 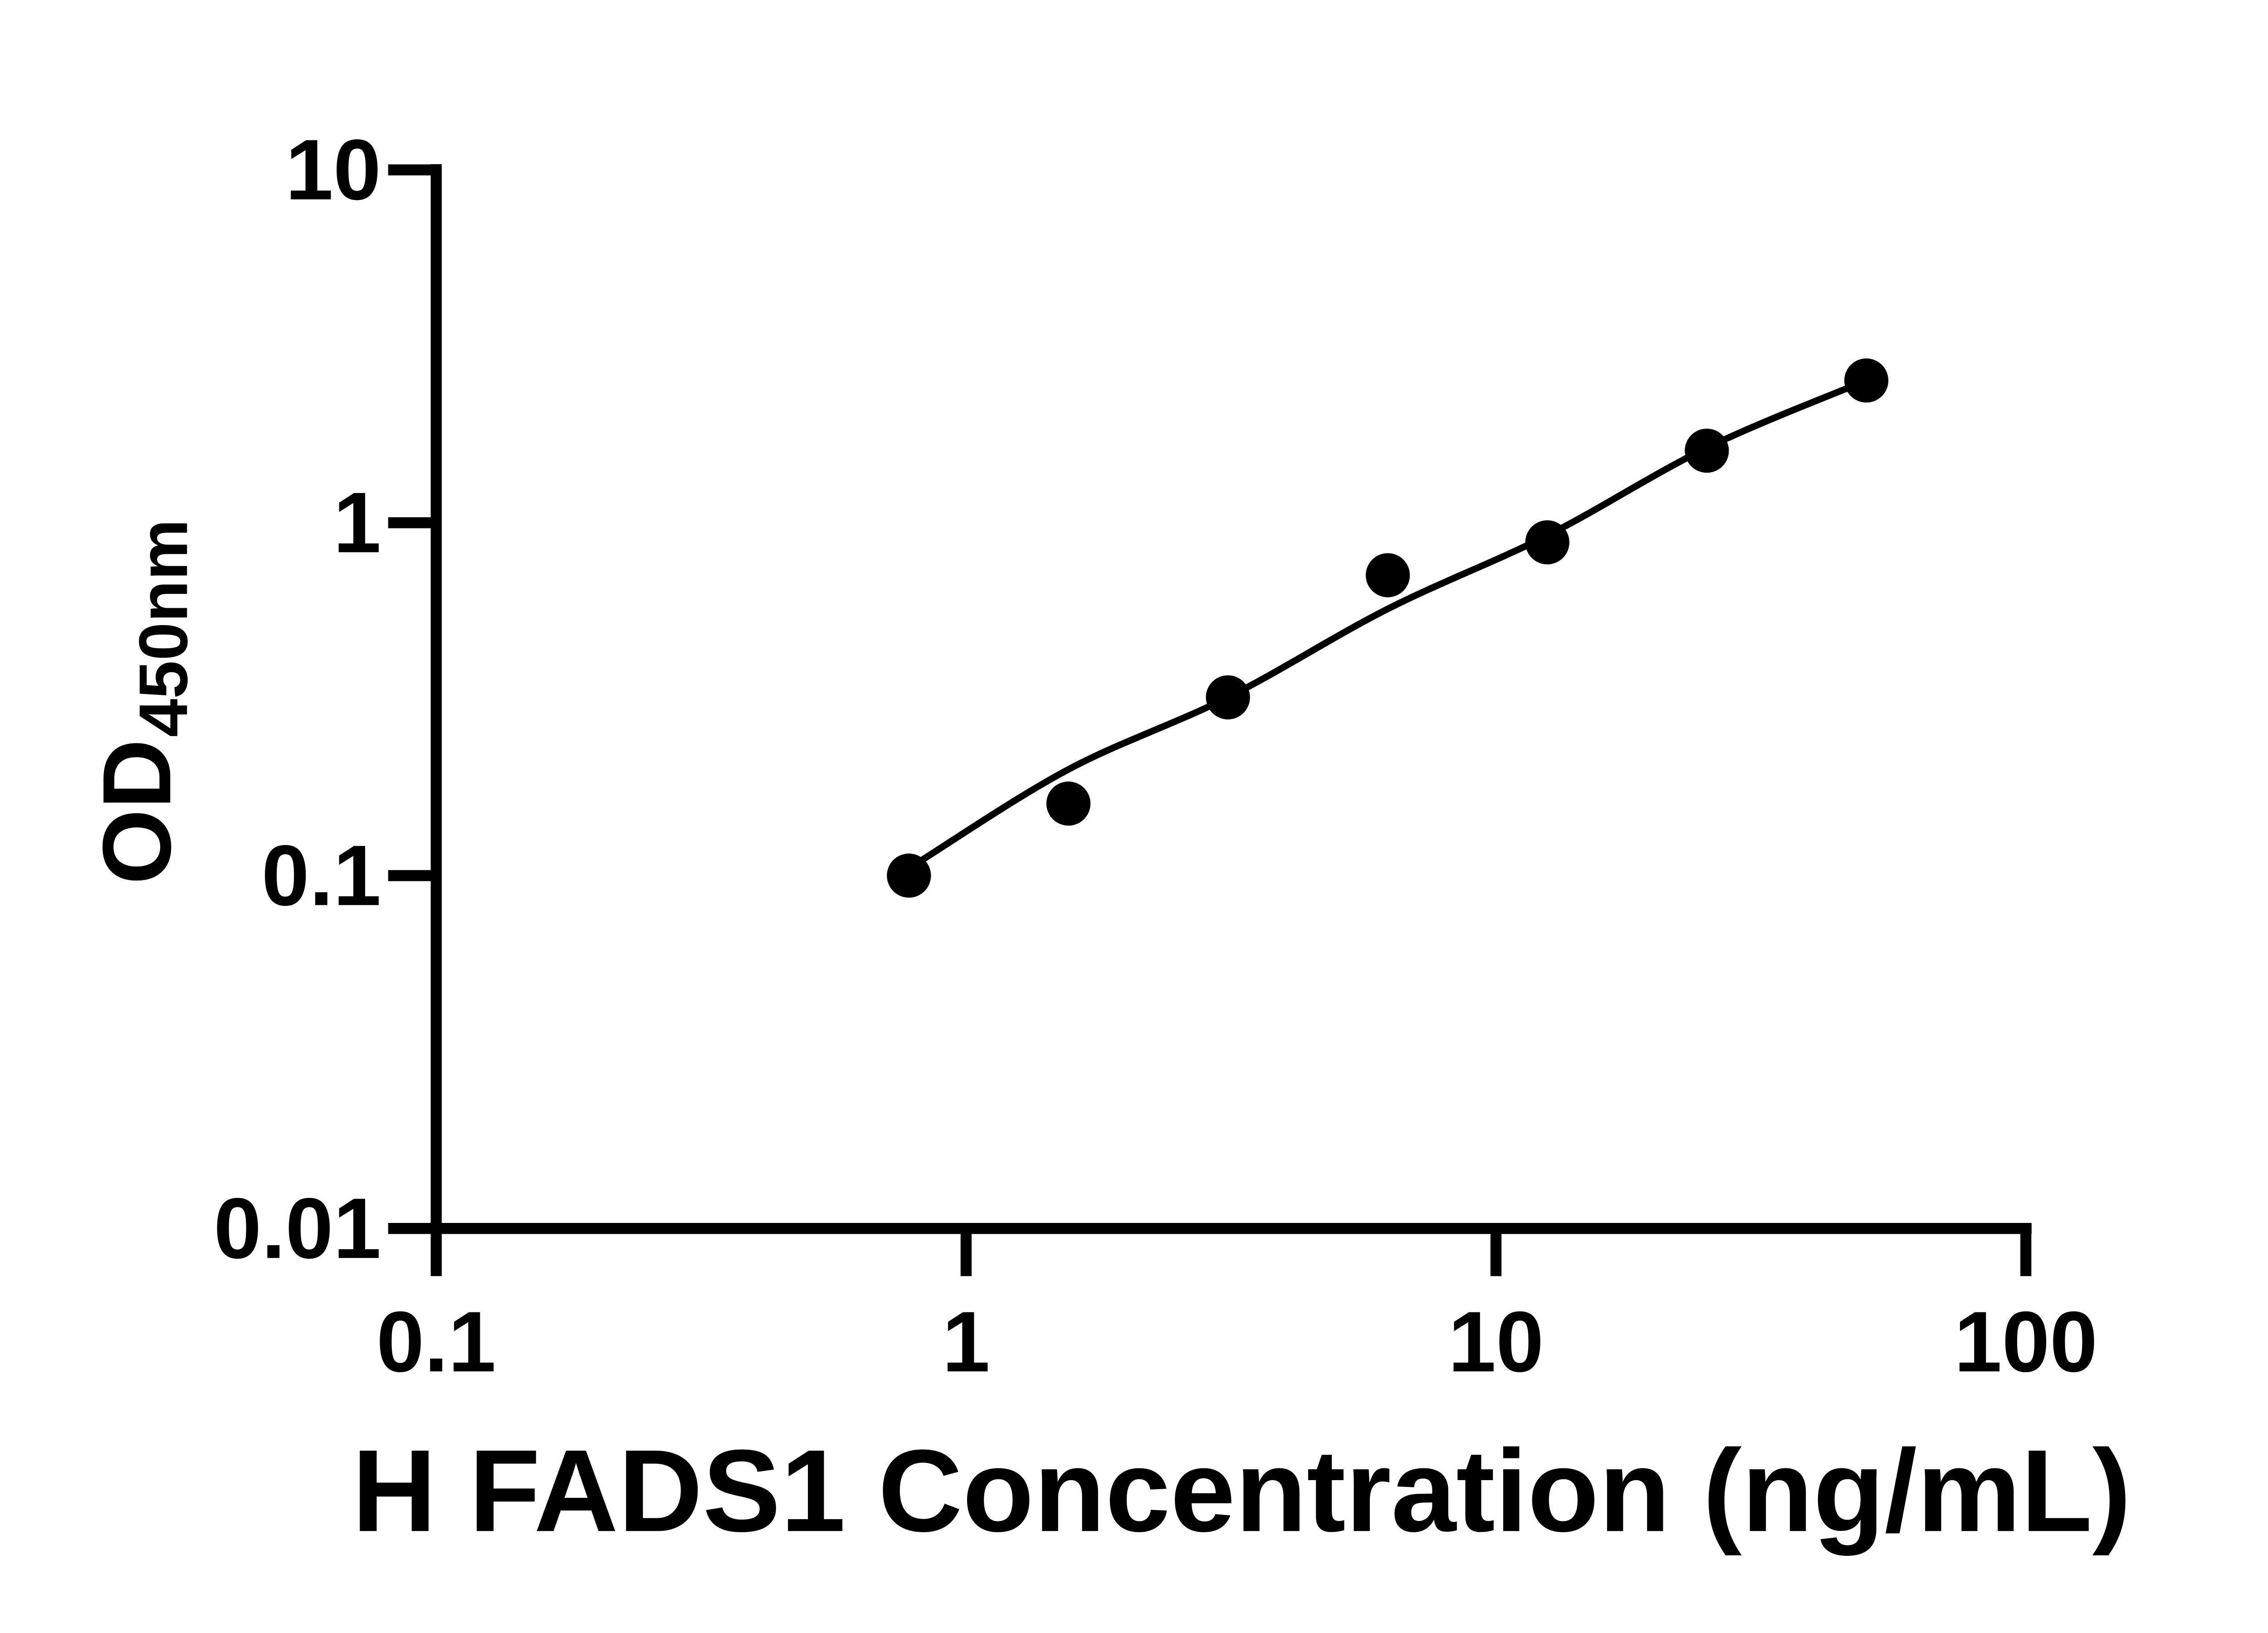 What do you see at coordinates (357, 522) in the screenshot?
I see `y-tick-label: 1` at bounding box center [357, 522].